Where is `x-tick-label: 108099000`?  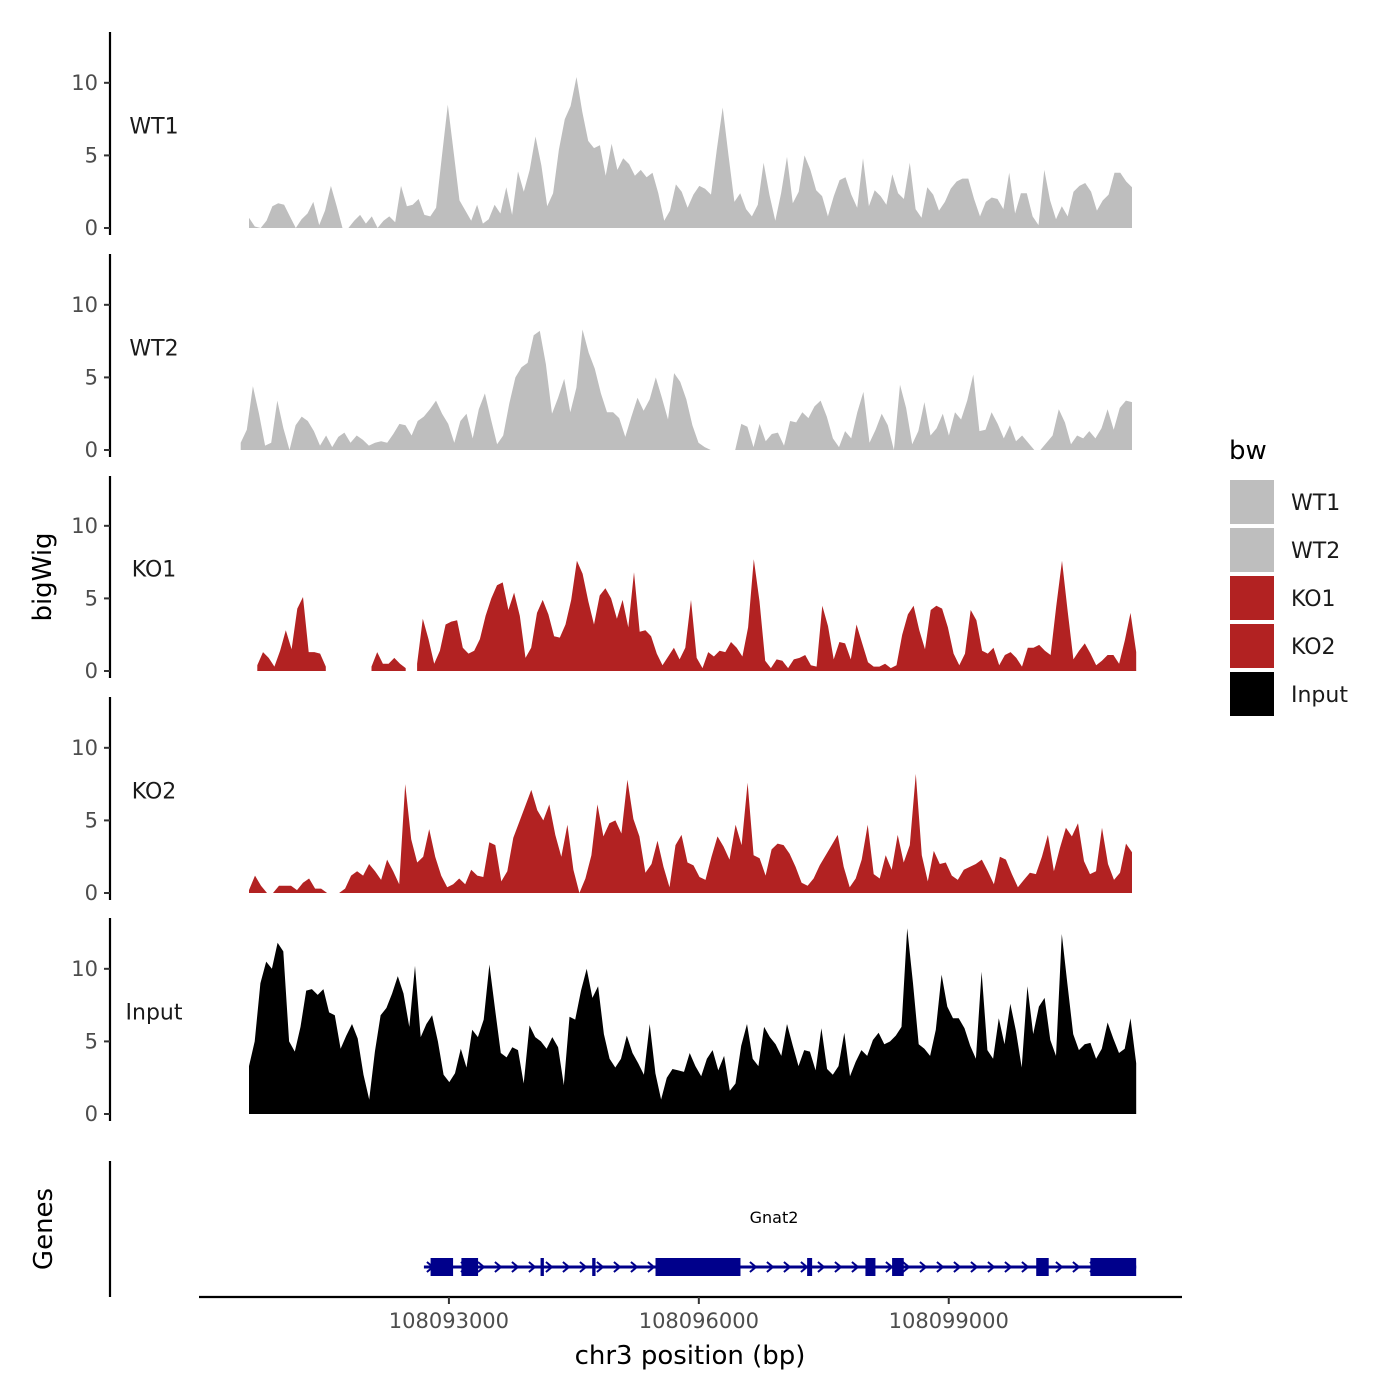
x-tick-label: 108099000 is located at coordinates (949, 1321).